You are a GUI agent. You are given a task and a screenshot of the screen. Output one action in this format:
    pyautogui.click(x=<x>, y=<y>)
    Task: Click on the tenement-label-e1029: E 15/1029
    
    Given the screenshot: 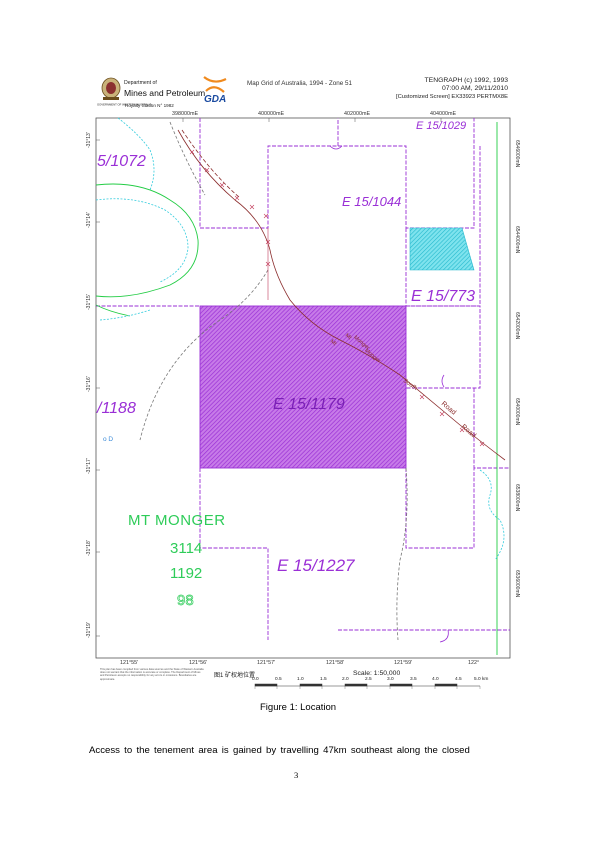 What is the action you would take?
    pyautogui.click(x=441, y=126)
    